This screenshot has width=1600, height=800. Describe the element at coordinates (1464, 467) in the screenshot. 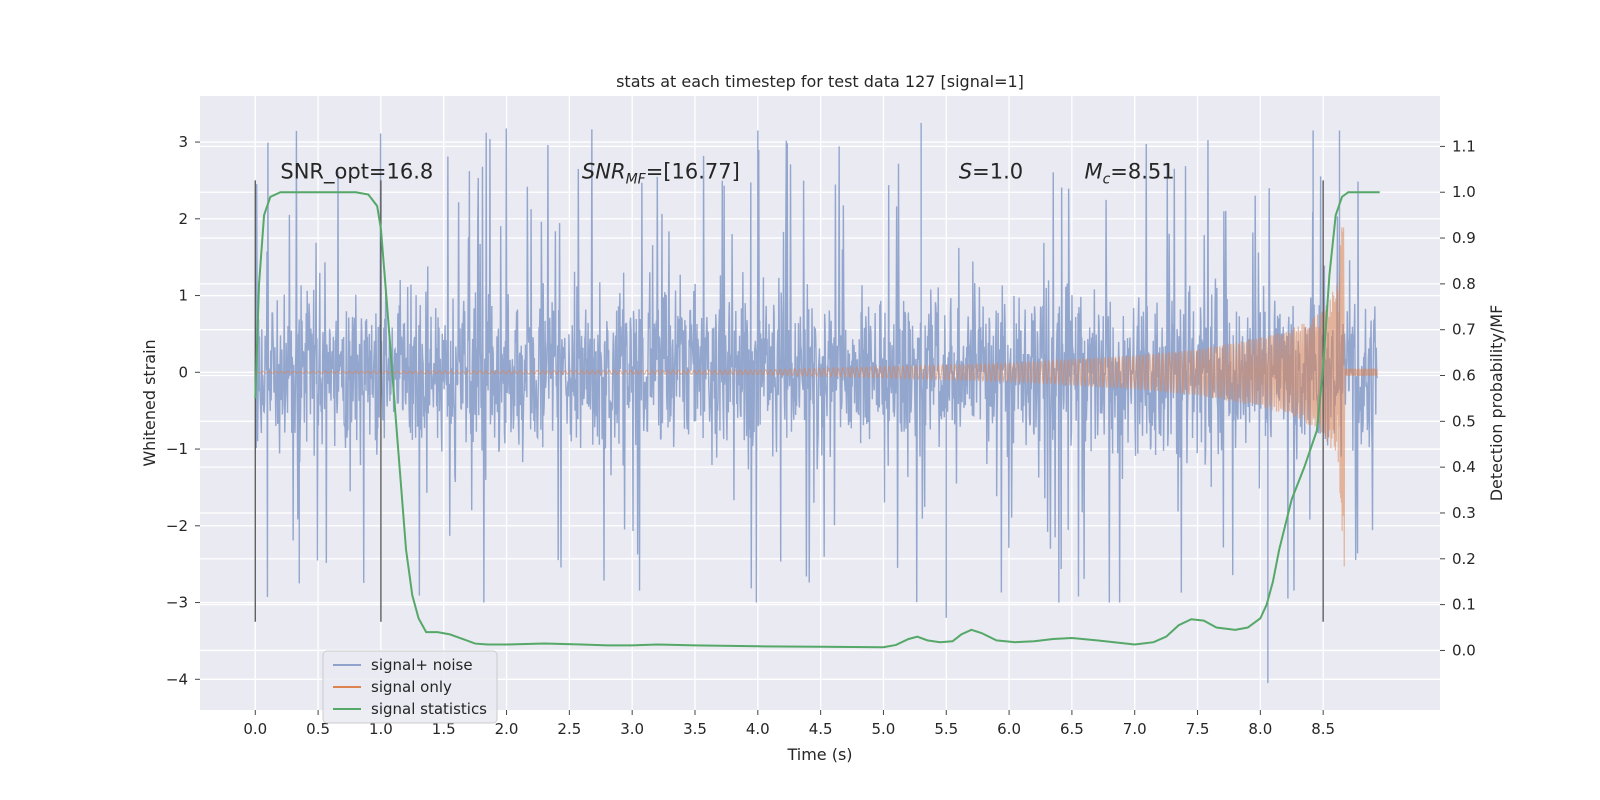

I see `y2-tick-label: 0.4` at that location.